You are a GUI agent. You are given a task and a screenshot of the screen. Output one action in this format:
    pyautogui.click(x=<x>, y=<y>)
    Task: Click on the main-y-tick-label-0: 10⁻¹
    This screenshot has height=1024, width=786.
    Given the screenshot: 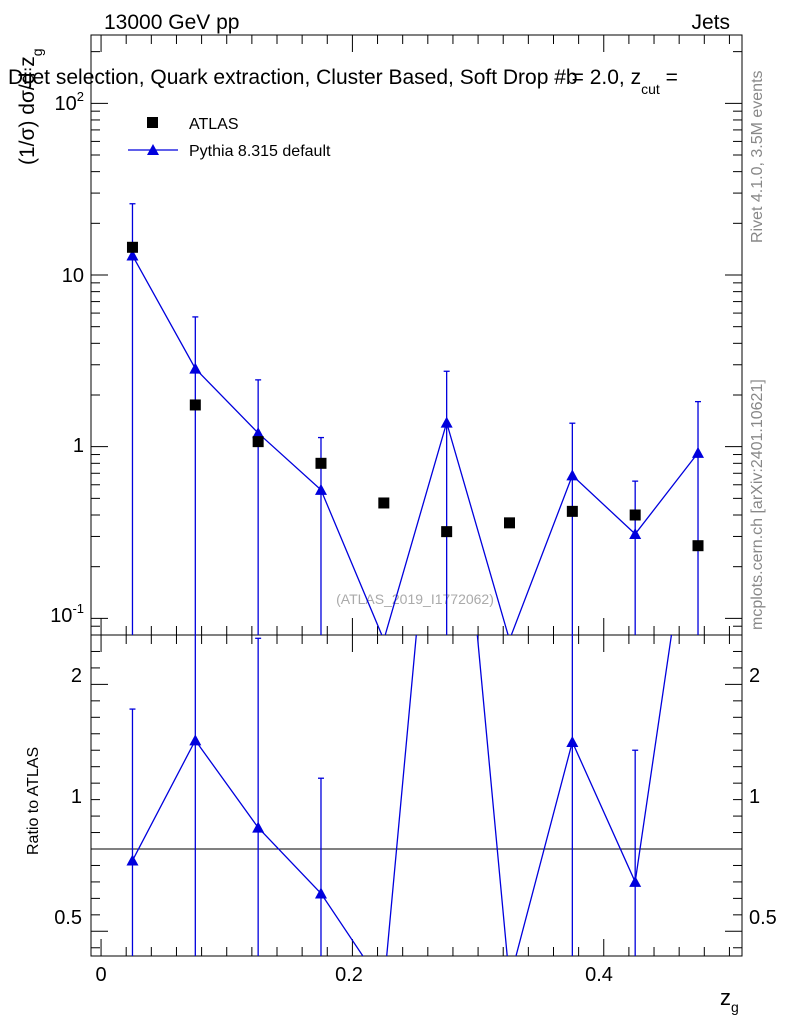 What is the action you would take?
    pyautogui.click(x=67, y=614)
    